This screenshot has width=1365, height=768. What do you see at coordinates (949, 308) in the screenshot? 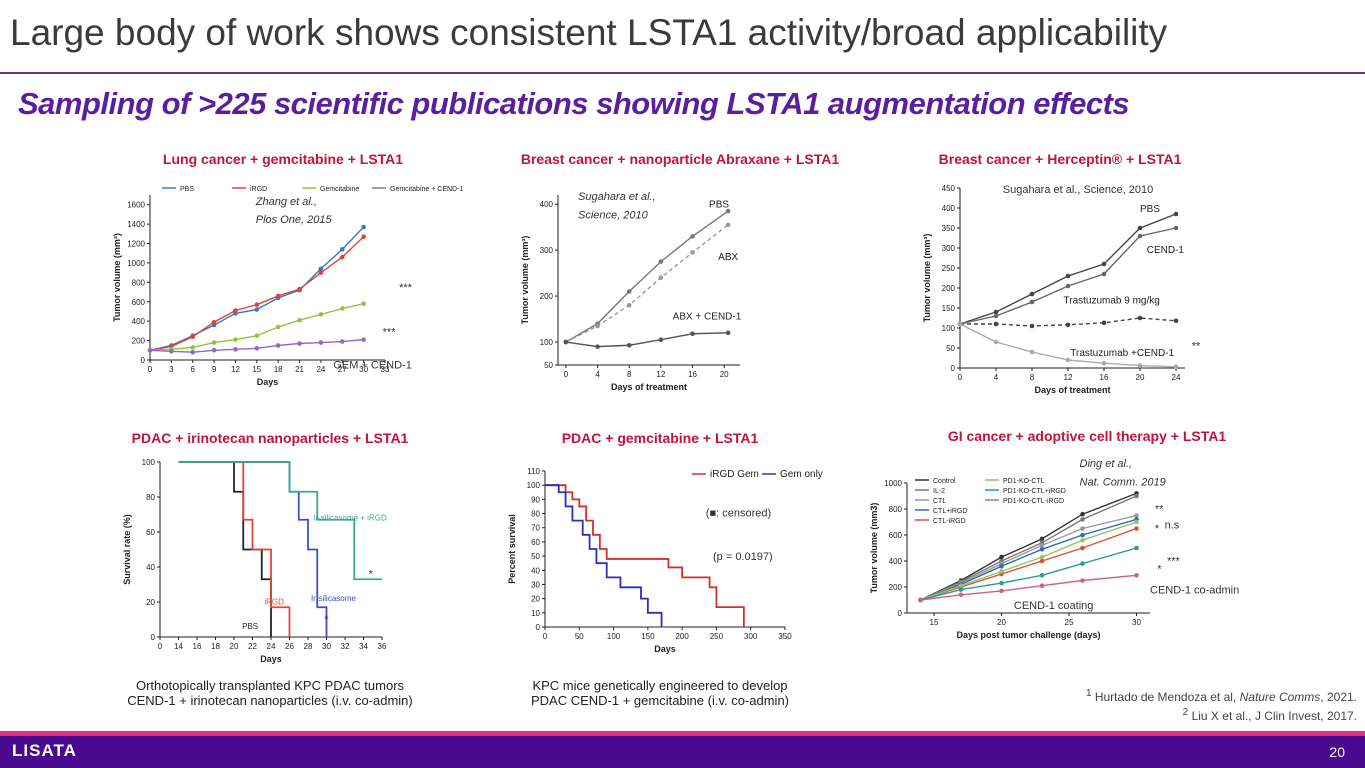
I see `y-tick-label: 150` at bounding box center [949, 308].